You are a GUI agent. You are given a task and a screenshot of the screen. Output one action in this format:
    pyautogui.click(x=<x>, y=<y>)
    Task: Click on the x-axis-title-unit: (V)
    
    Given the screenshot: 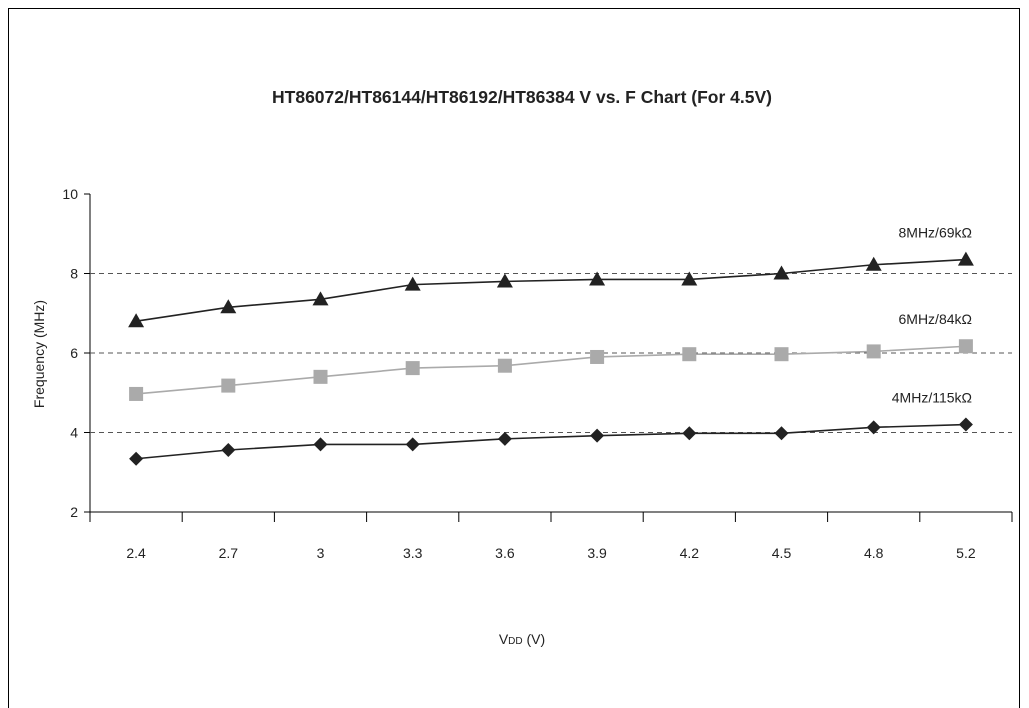 What is the action you would take?
    pyautogui.click(x=534, y=639)
    